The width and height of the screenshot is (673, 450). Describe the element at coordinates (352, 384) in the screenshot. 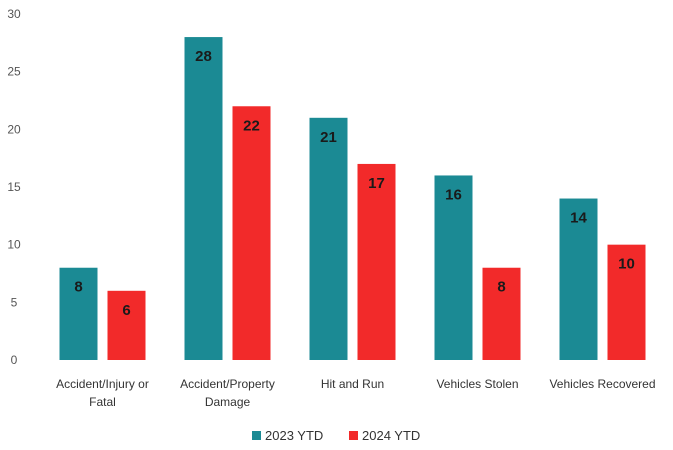

I see `category-label: Hit and Run` at that location.